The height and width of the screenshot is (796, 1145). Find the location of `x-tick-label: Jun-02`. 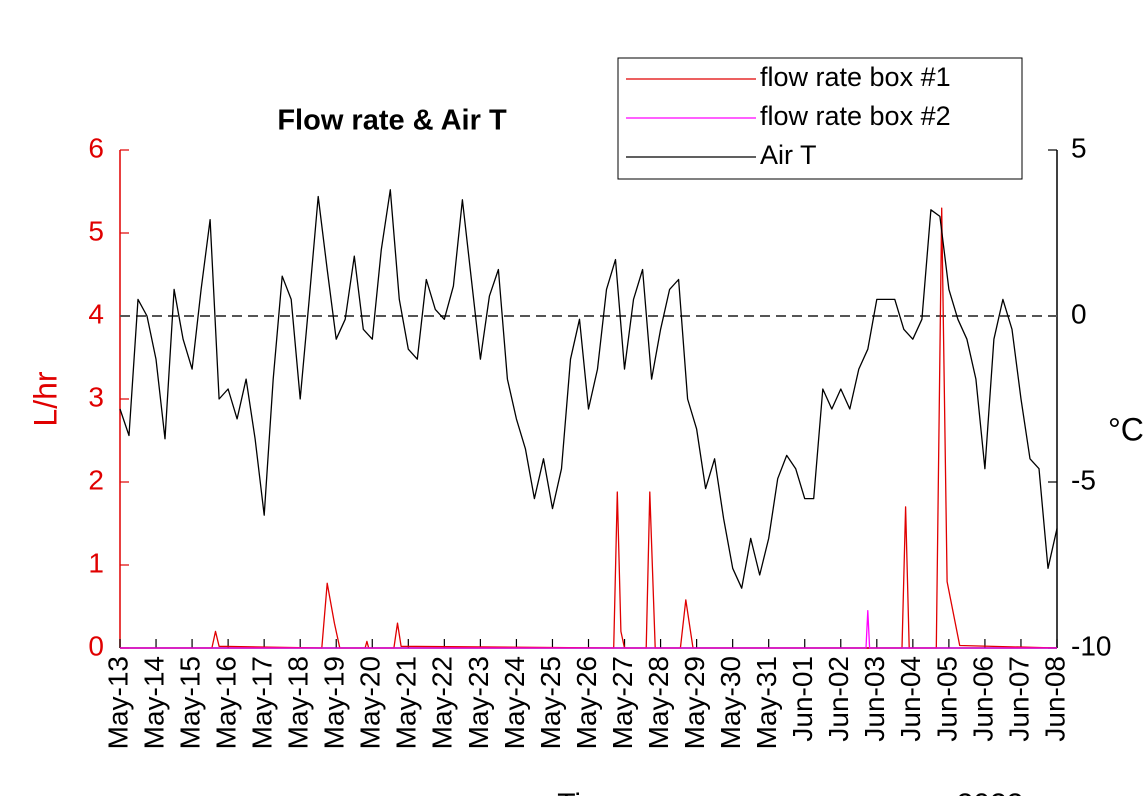

x-tick-label: Jun-02 is located at coordinates (838, 699).